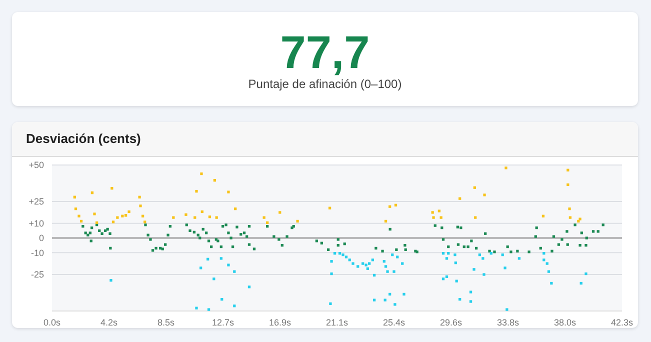  Describe the element at coordinates (37, 275) in the screenshot. I see `y-tick-label: -25` at that location.